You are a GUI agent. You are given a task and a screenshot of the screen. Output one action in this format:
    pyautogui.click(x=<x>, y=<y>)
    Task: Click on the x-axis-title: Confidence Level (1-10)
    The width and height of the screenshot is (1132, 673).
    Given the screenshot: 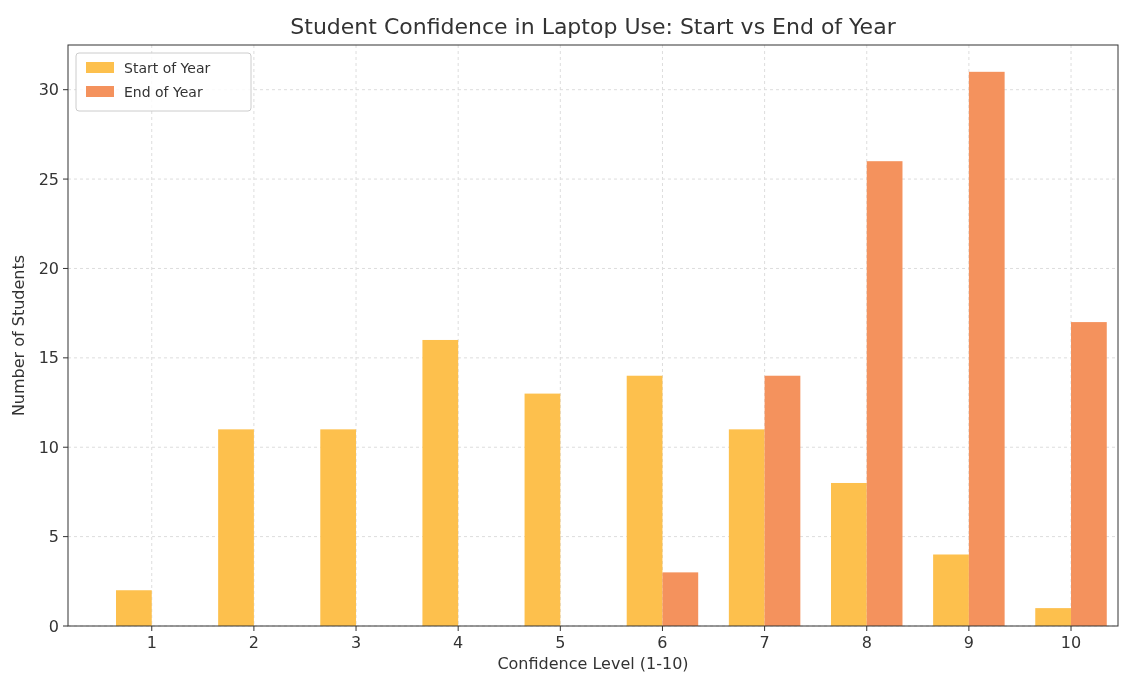 What is the action you would take?
    pyautogui.click(x=593, y=663)
    